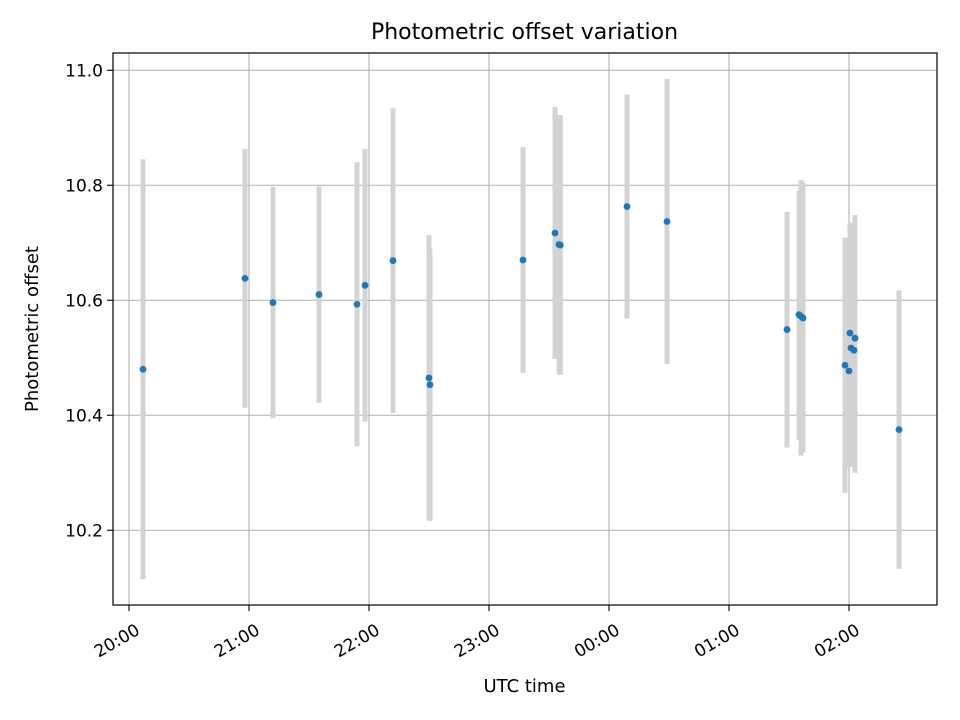 This screenshot has width=960, height=720. I want to click on y-axis-ticks: 10.2 10.4 10.6 10.8 11.0, so click(89, 301).